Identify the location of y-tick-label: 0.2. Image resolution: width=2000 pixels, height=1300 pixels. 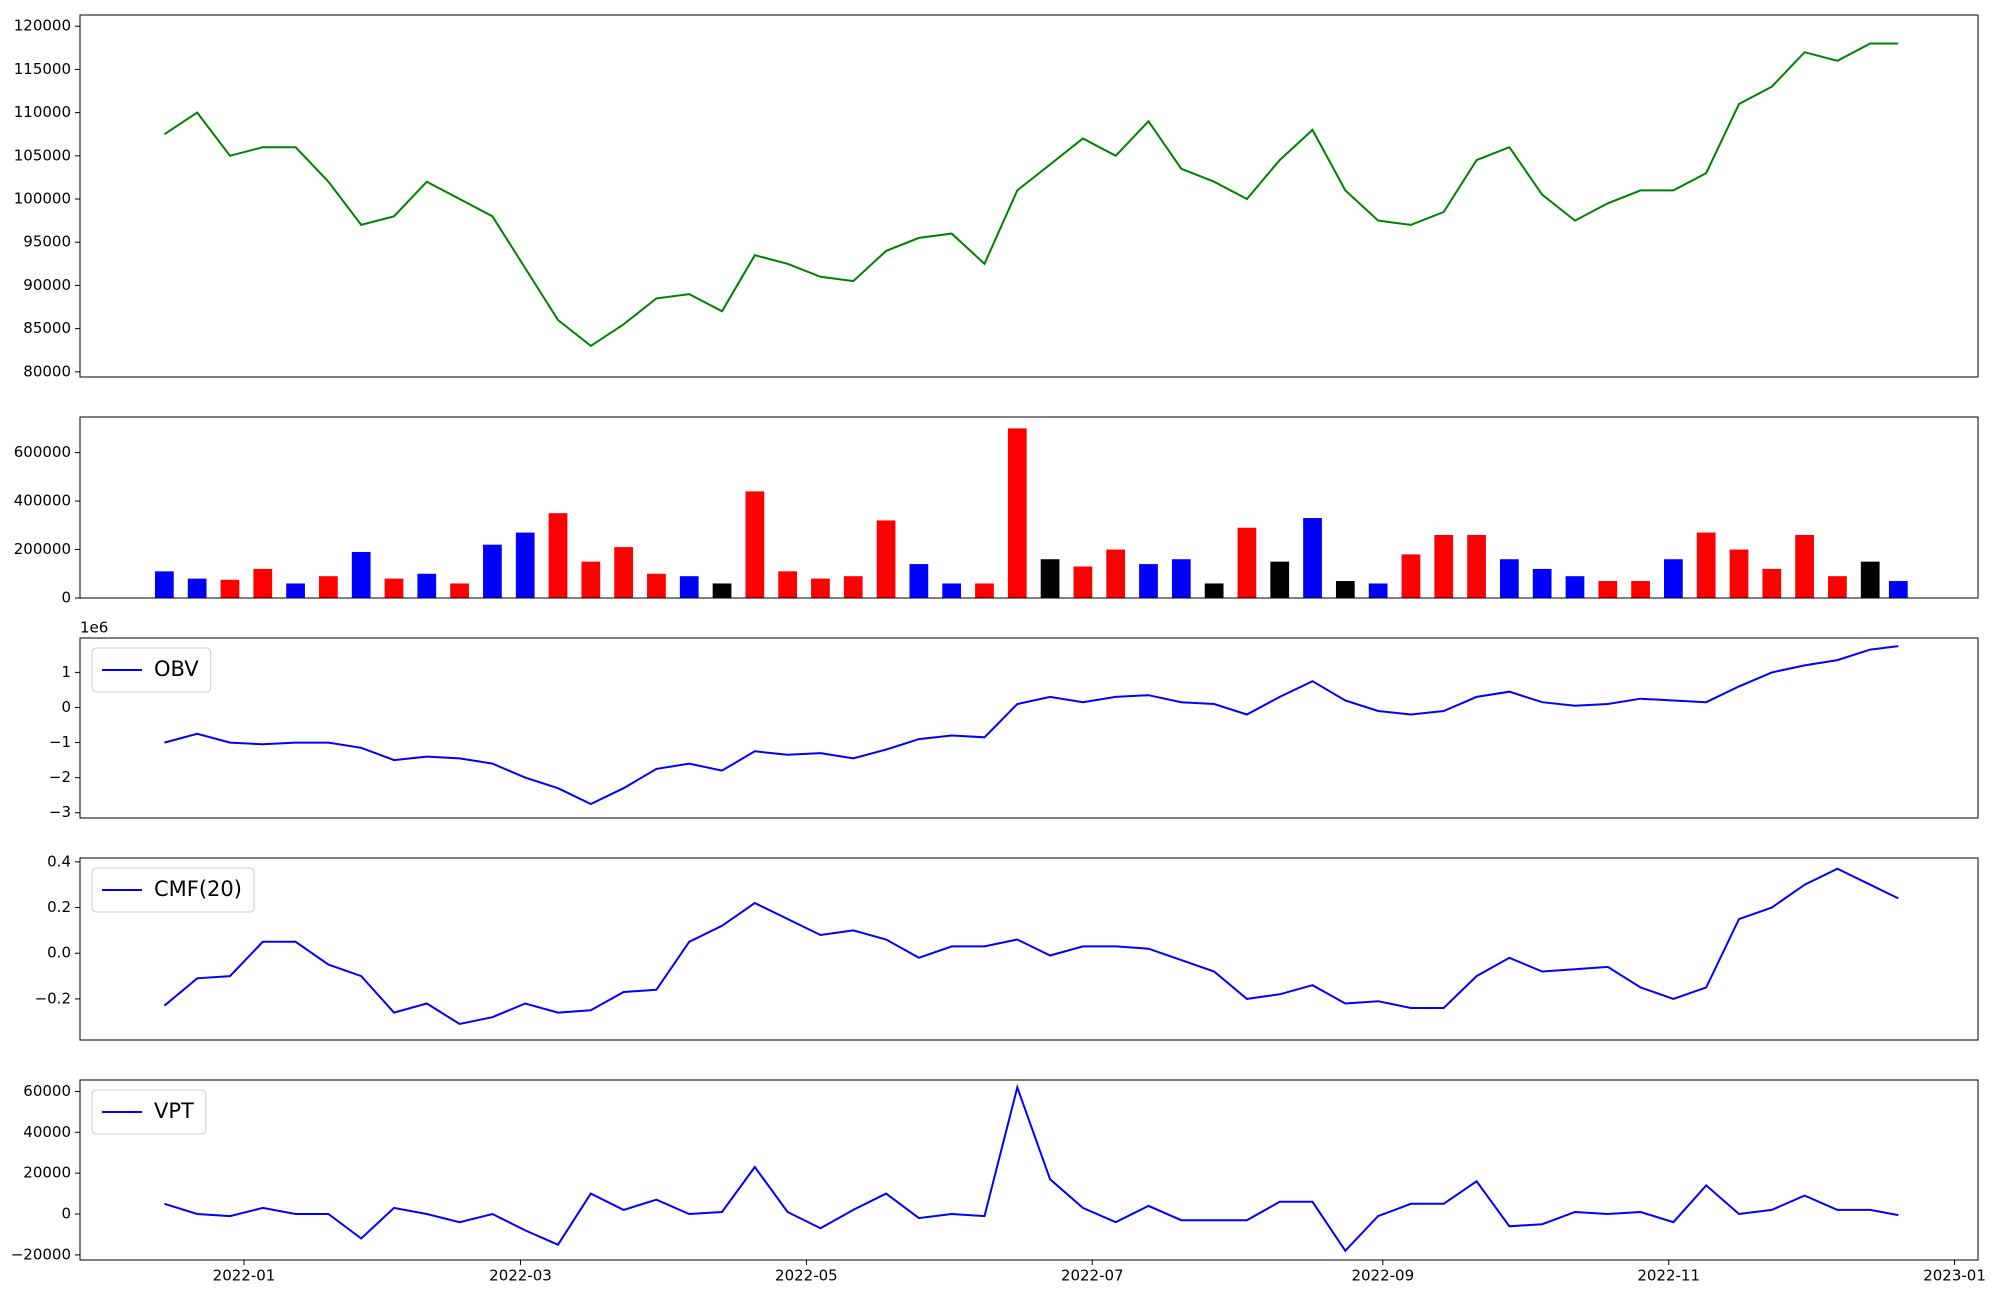
(59, 907).